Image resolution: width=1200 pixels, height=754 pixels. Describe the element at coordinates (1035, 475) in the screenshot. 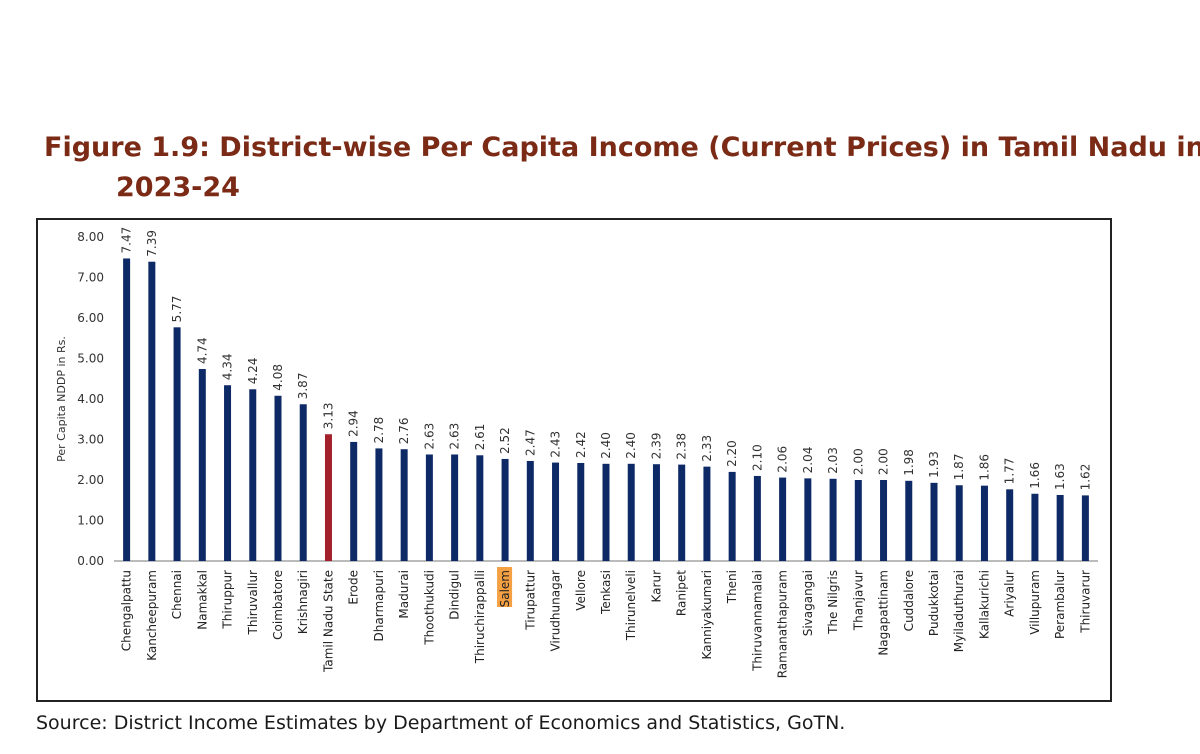

I see `bar-value-label: 1.66` at that location.